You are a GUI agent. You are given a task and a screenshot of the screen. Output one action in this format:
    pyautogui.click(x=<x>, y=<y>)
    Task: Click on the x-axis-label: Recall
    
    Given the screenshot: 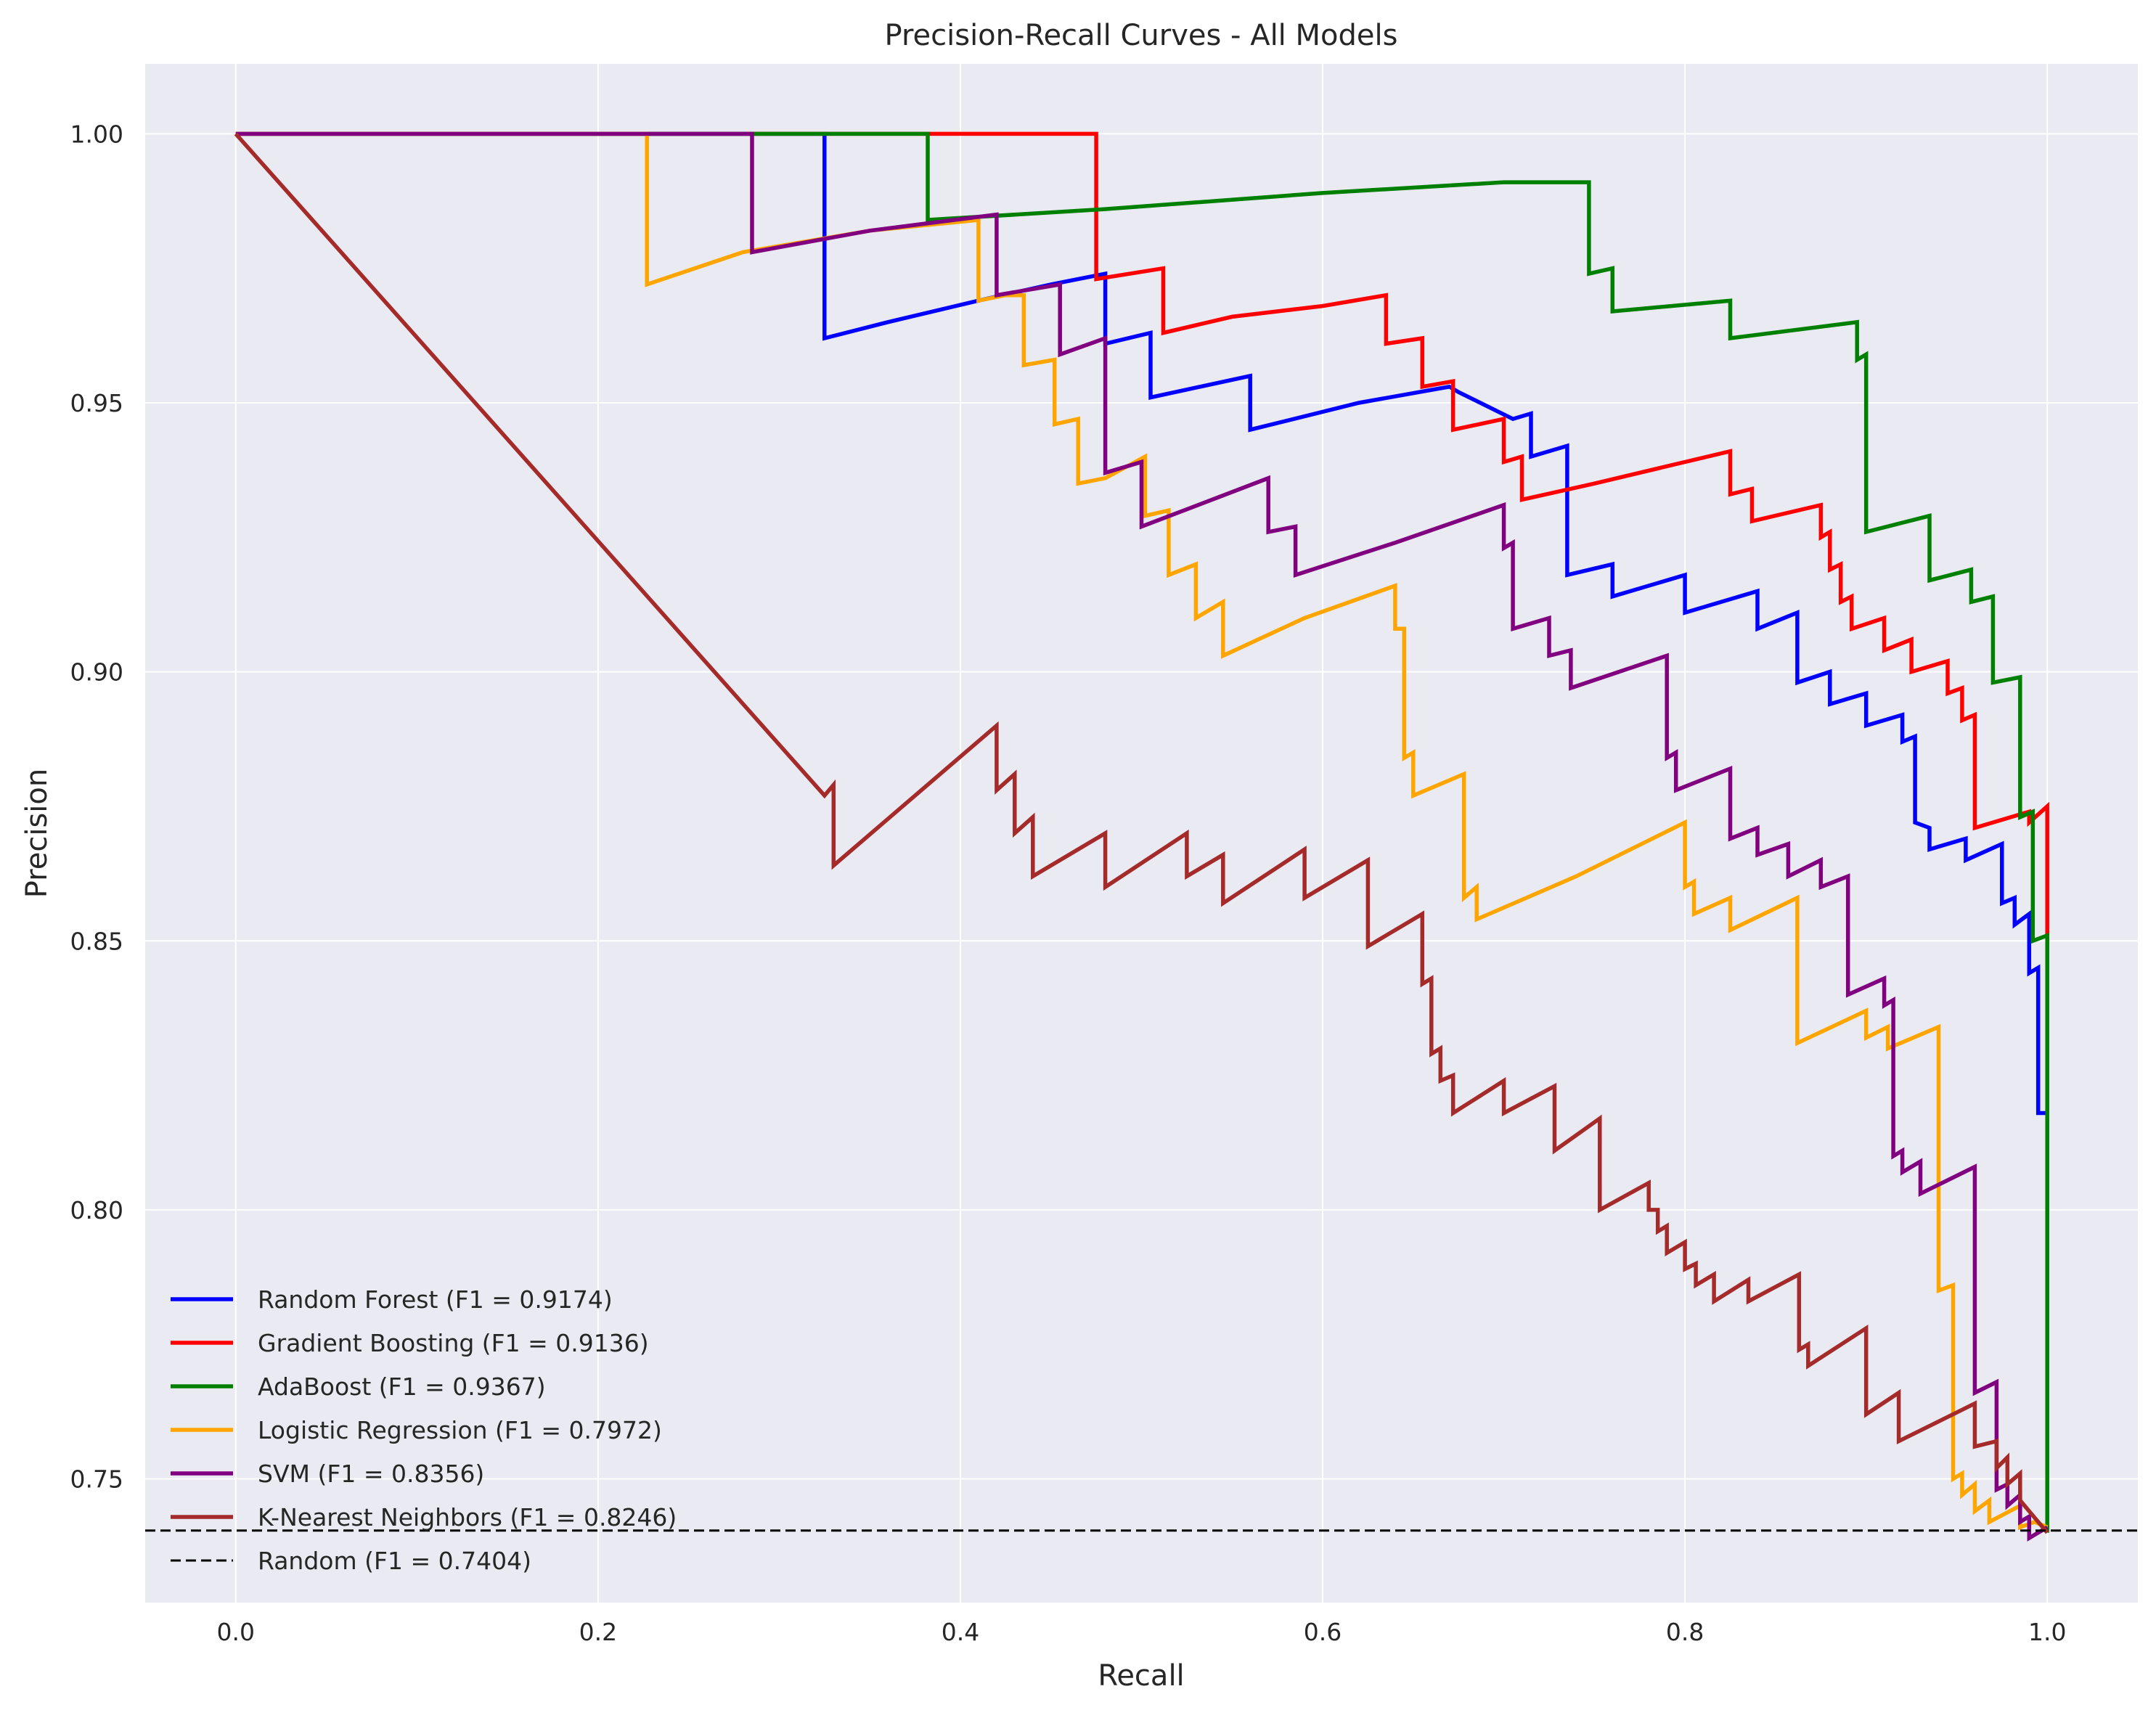 What is the action you would take?
    pyautogui.click(x=1141, y=1676)
    